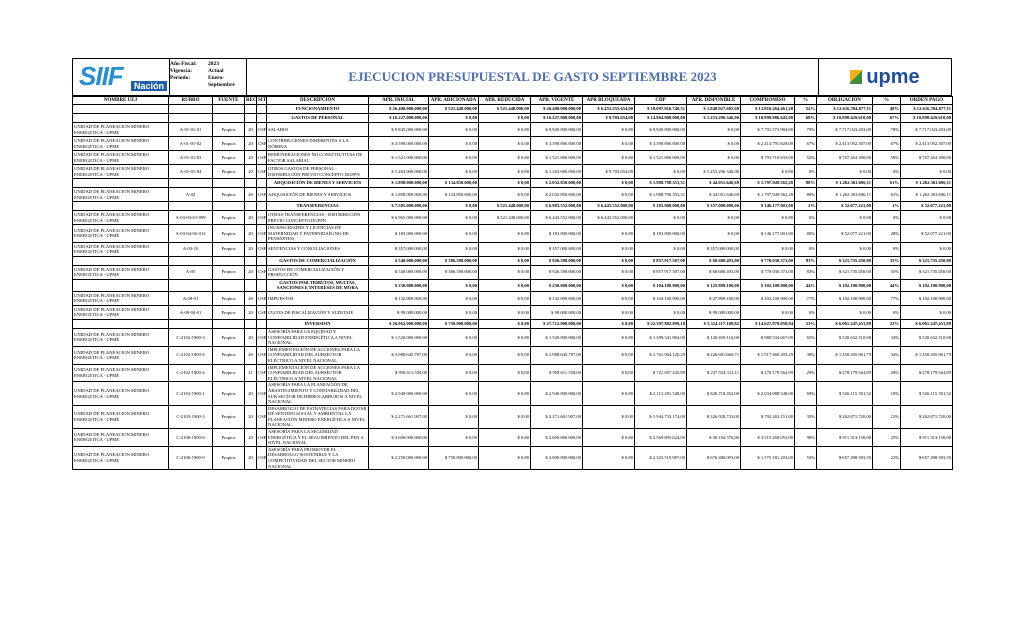  Describe the element at coordinates (767, 118) in the screenshot. I see `cell-amount: $ 10.999.986.645,00` at that location.